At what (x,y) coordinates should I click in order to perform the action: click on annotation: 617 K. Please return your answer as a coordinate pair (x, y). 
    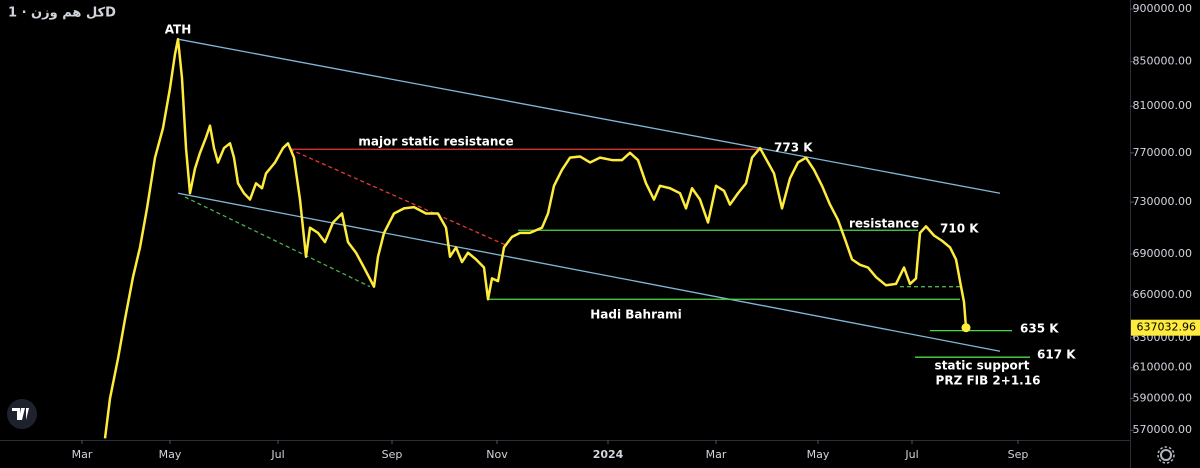
    Looking at the image, I should click on (1056, 355).